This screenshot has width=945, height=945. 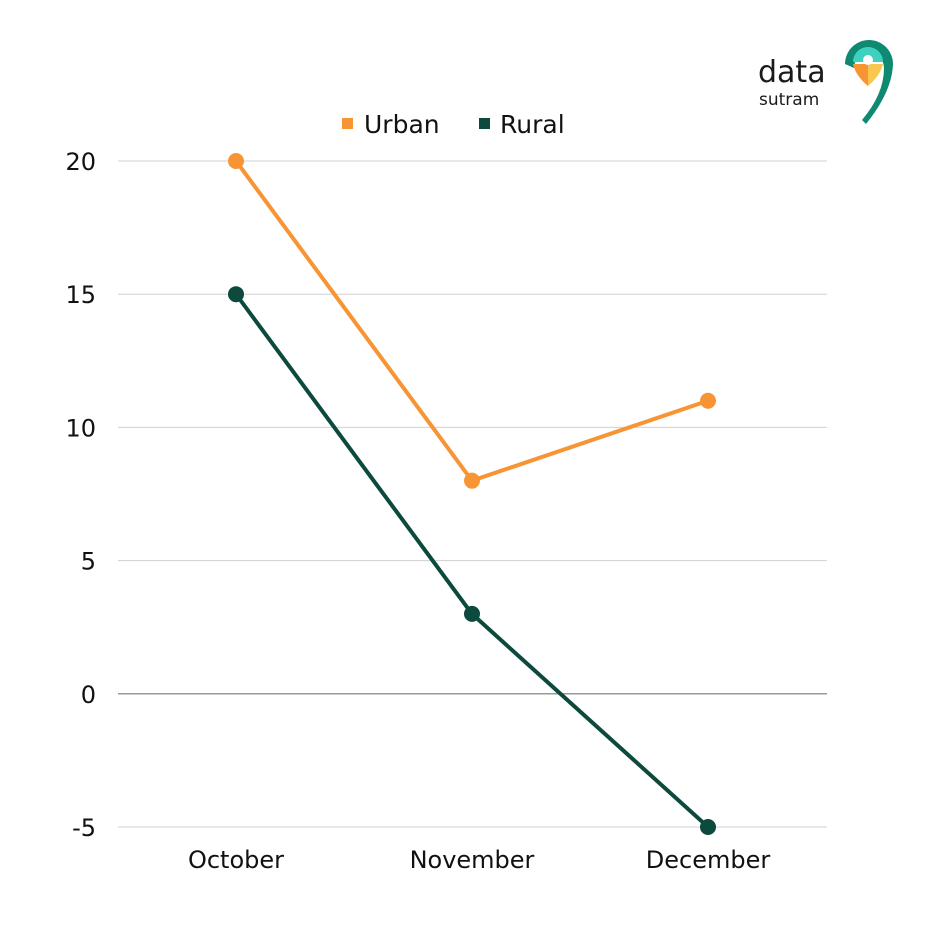 What do you see at coordinates (532, 124) in the screenshot?
I see `legend-label: Rural` at bounding box center [532, 124].